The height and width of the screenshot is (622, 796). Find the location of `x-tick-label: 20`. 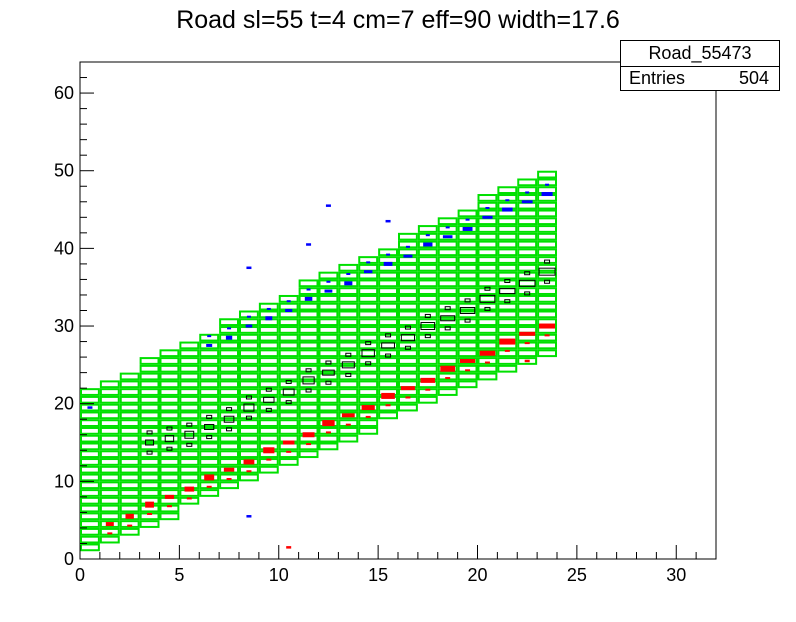

x-tick-label: 20 is located at coordinates (477, 575).